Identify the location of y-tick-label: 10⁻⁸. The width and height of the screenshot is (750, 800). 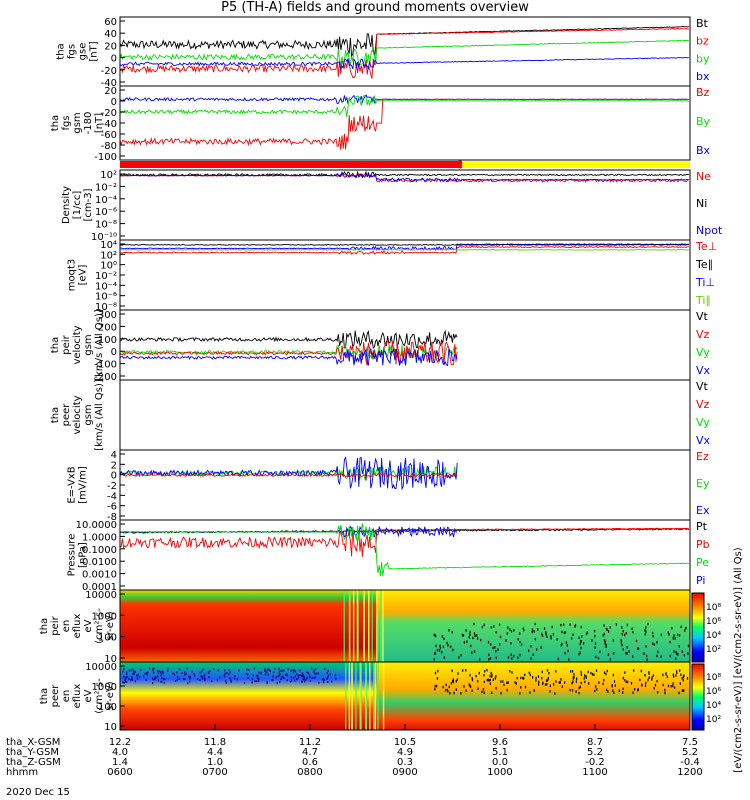
(106, 225).